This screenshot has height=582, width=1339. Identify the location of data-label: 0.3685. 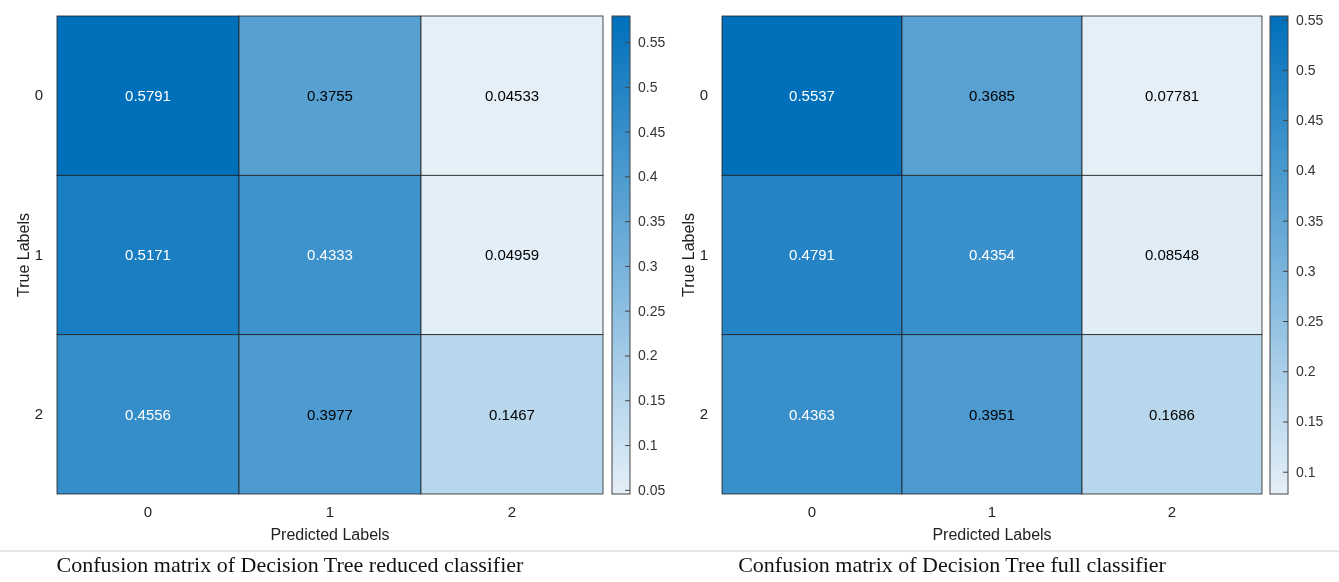
(992, 95).